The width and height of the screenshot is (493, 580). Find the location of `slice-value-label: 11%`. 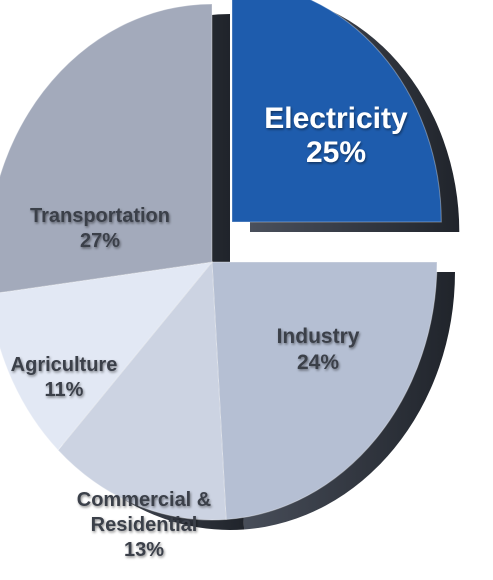

slice-value-label: 11% is located at coordinates (64, 390).